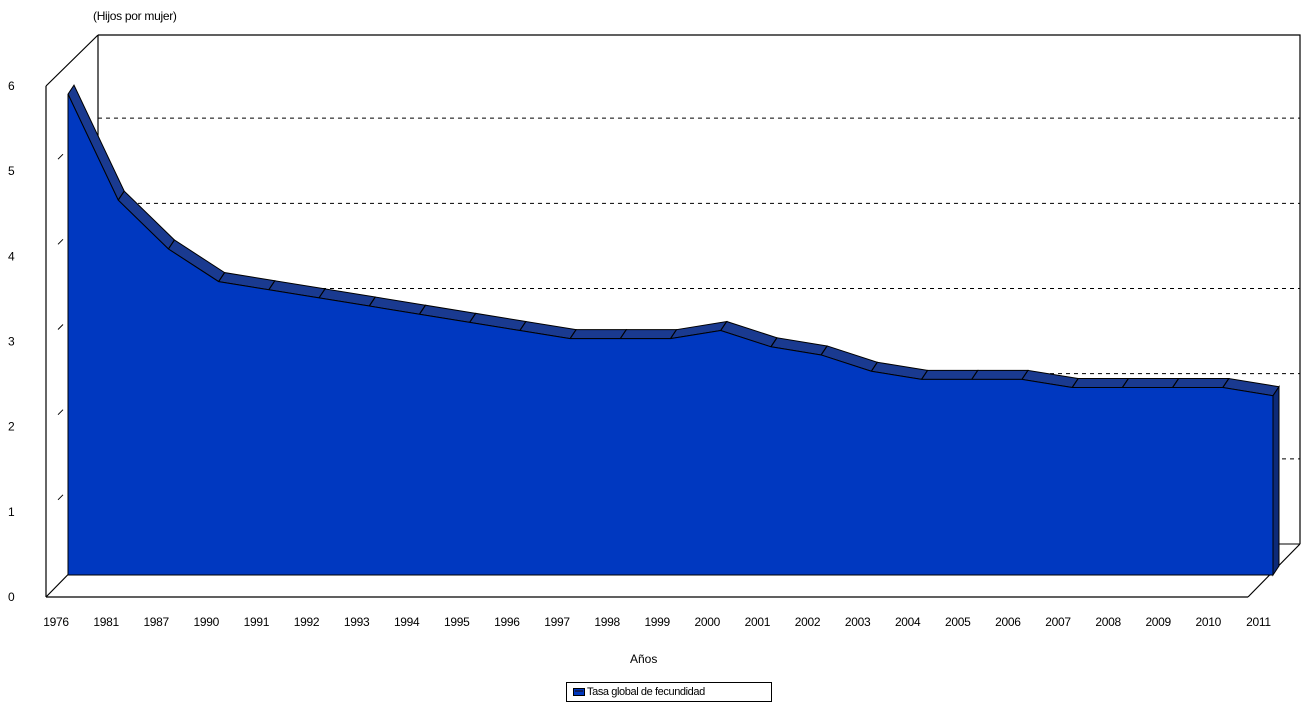 The height and width of the screenshot is (704, 1310). What do you see at coordinates (11, 171) in the screenshot?
I see `y-tick-label: 5` at bounding box center [11, 171].